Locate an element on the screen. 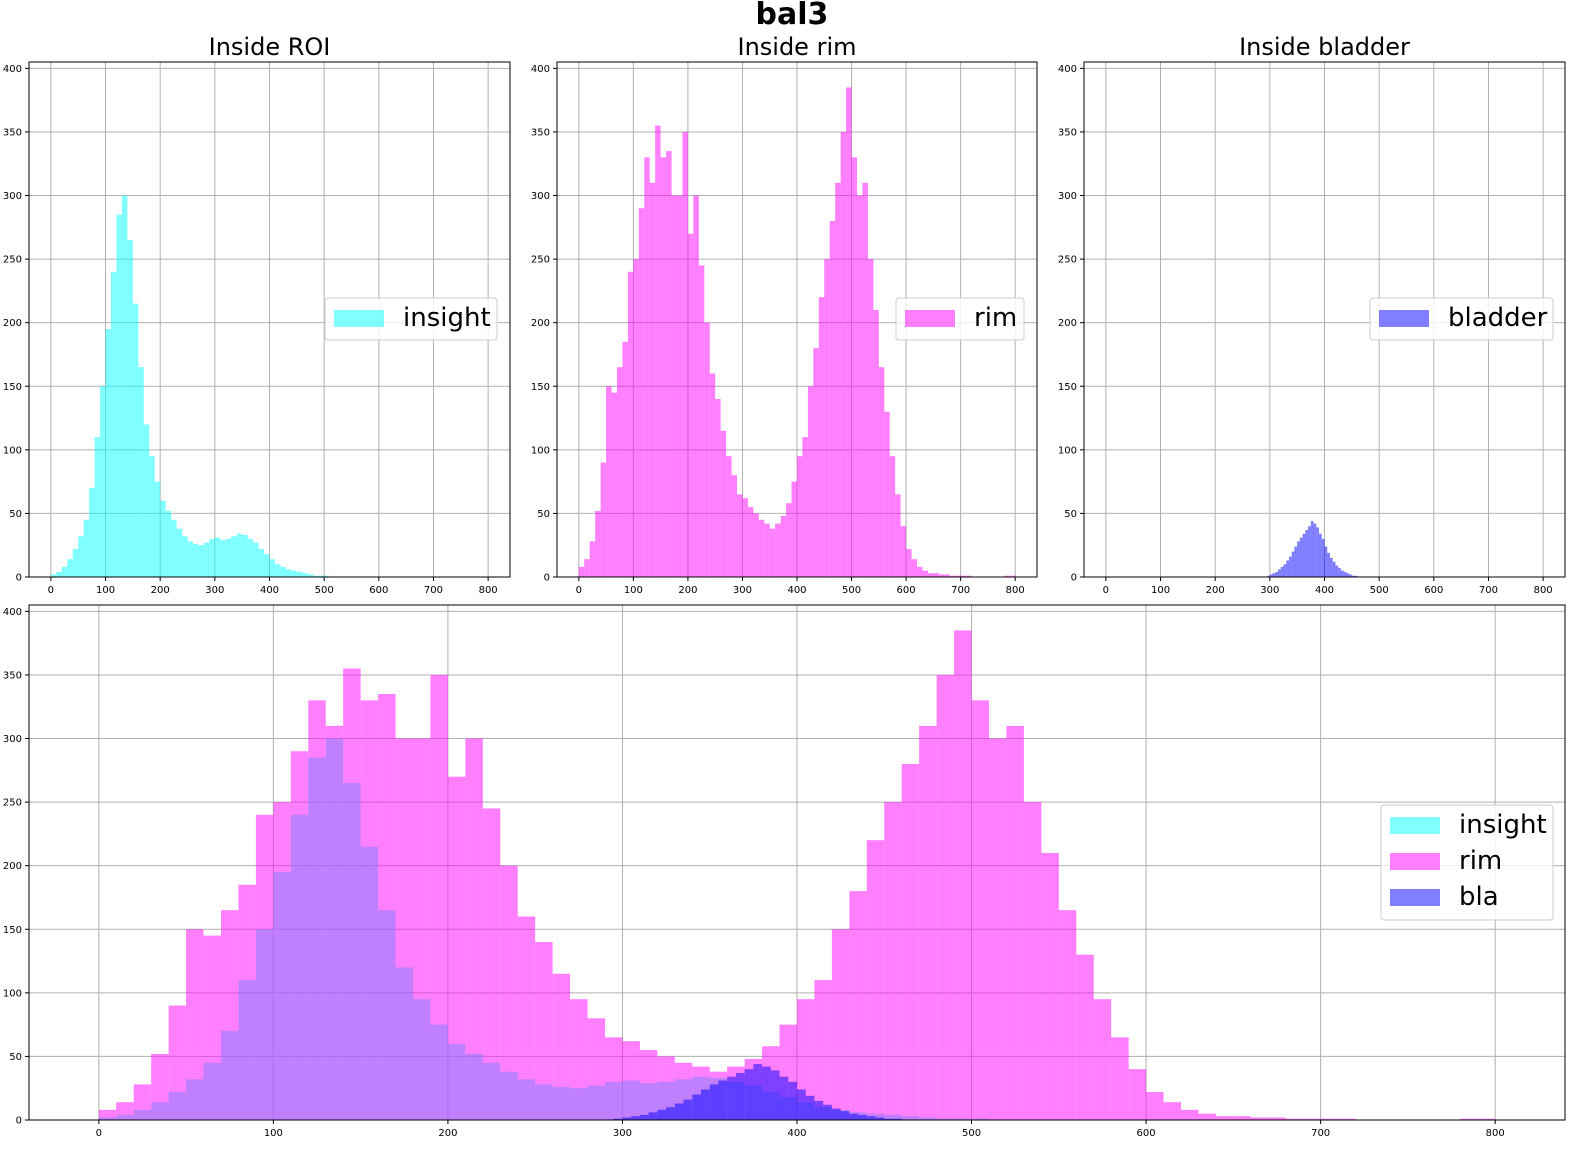 The width and height of the screenshot is (1584, 1152). y-tick-label: 150 is located at coordinates (1067, 387).